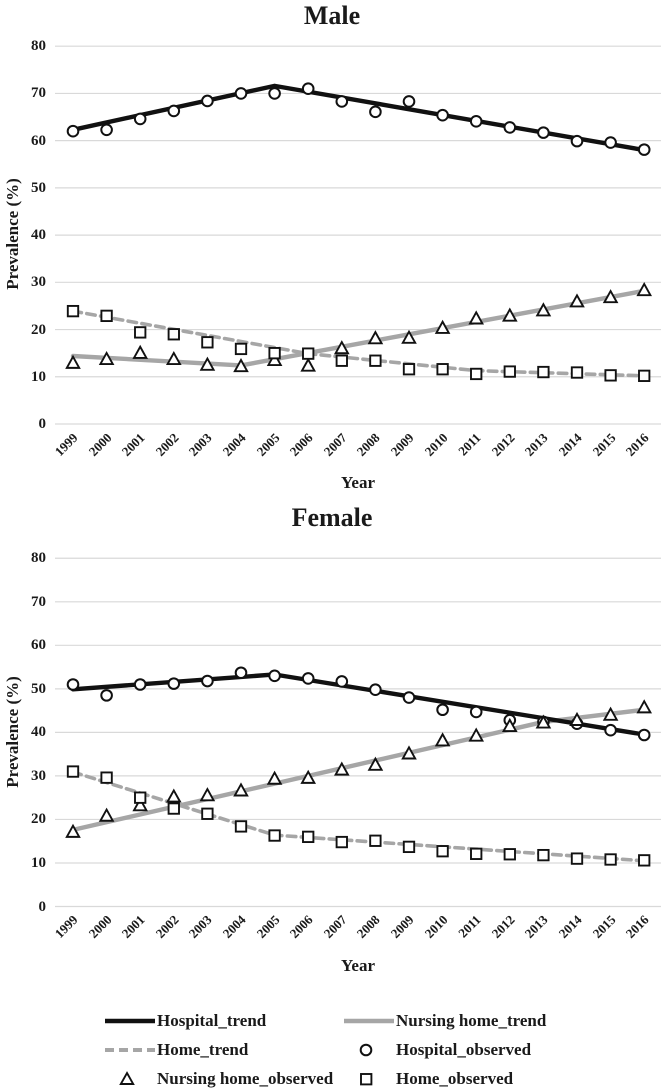 The height and width of the screenshot is (1090, 664). What do you see at coordinates (38, 235) in the screenshot?
I see `male-y-tick-label: 40` at bounding box center [38, 235].